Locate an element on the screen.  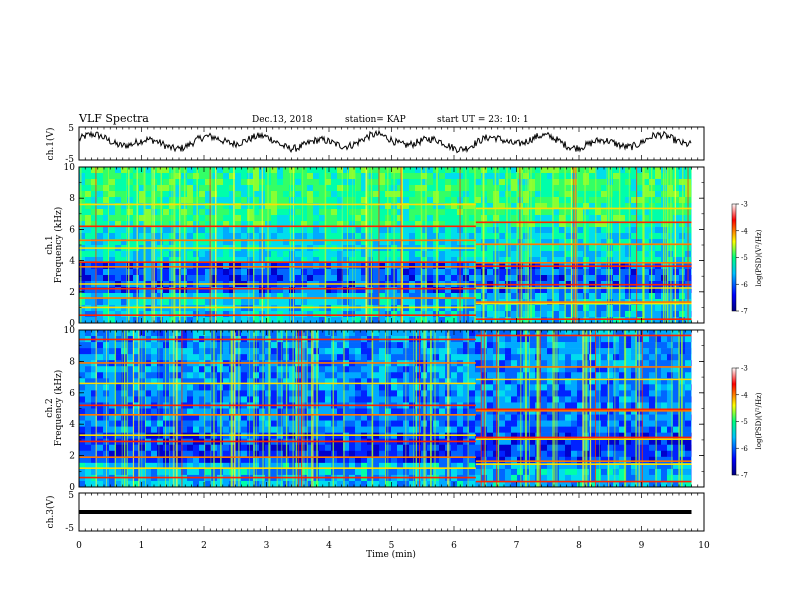
ch2-colorbar-scale is located at coordinates (734, 421).